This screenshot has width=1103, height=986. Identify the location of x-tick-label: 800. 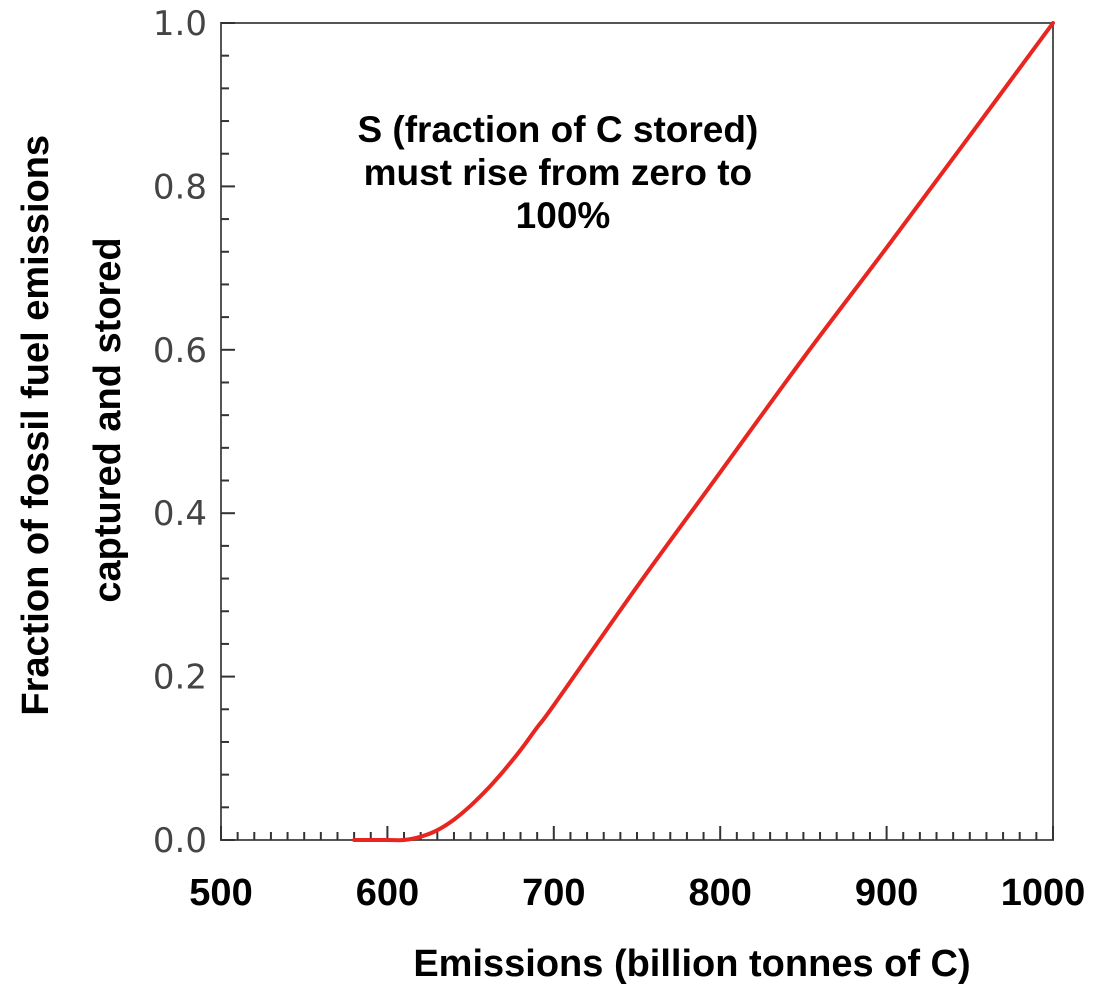
(719, 893).